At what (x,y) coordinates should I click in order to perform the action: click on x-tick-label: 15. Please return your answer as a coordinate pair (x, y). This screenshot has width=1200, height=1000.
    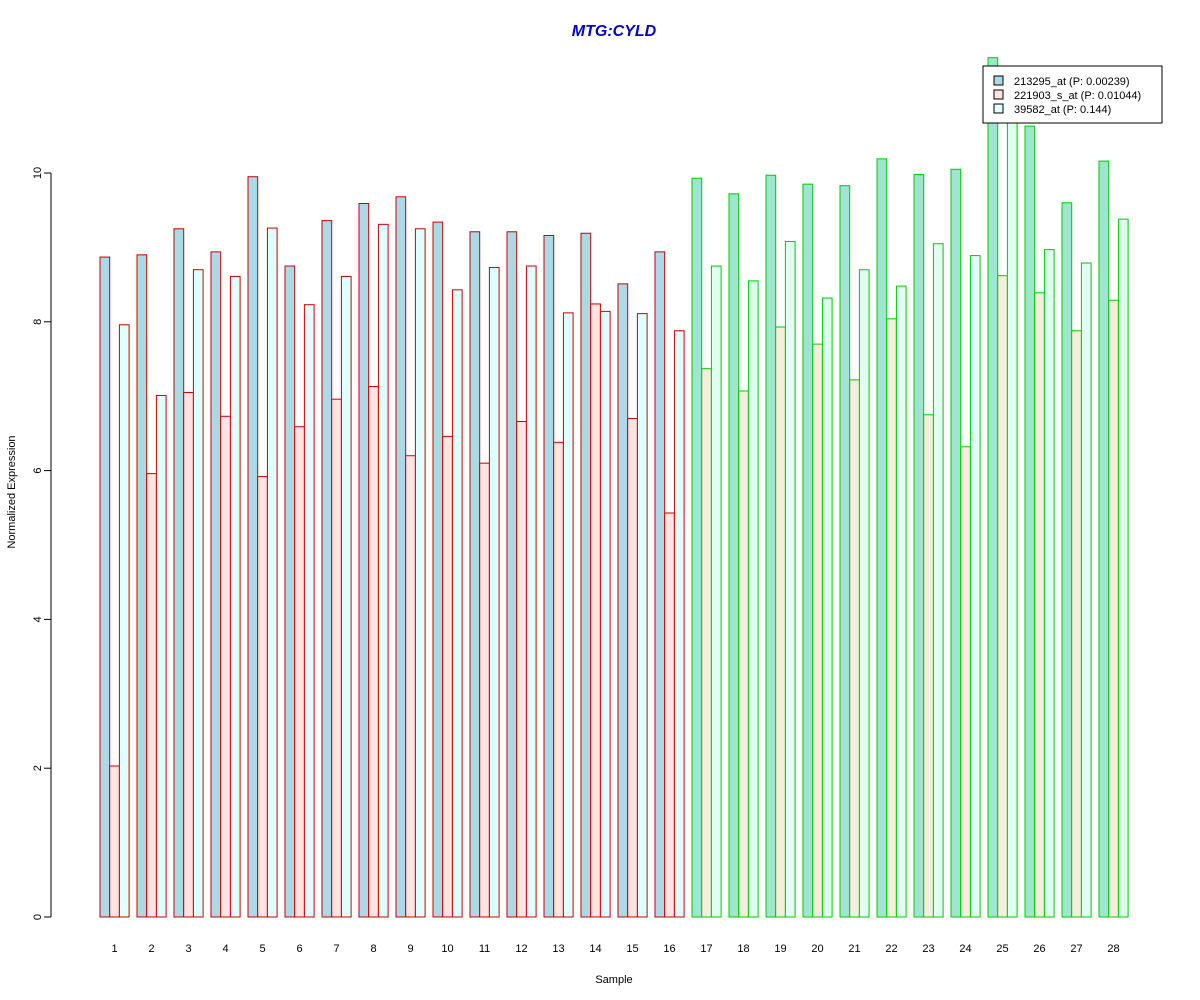
    Looking at the image, I should click on (632, 949).